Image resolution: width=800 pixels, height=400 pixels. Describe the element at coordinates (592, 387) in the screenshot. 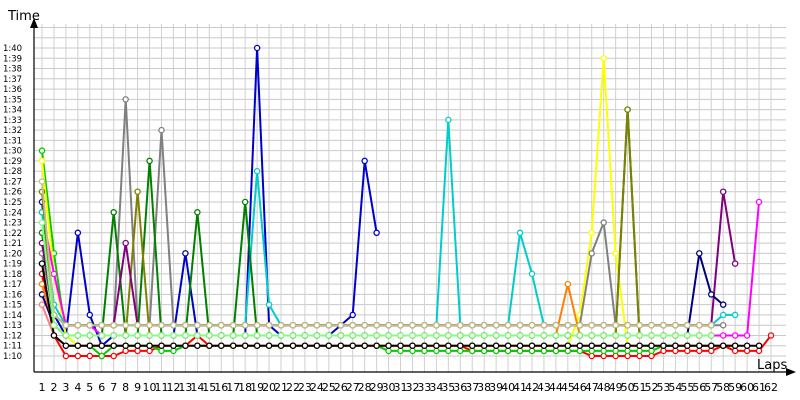

I see `x-tick-label: 47` at that location.